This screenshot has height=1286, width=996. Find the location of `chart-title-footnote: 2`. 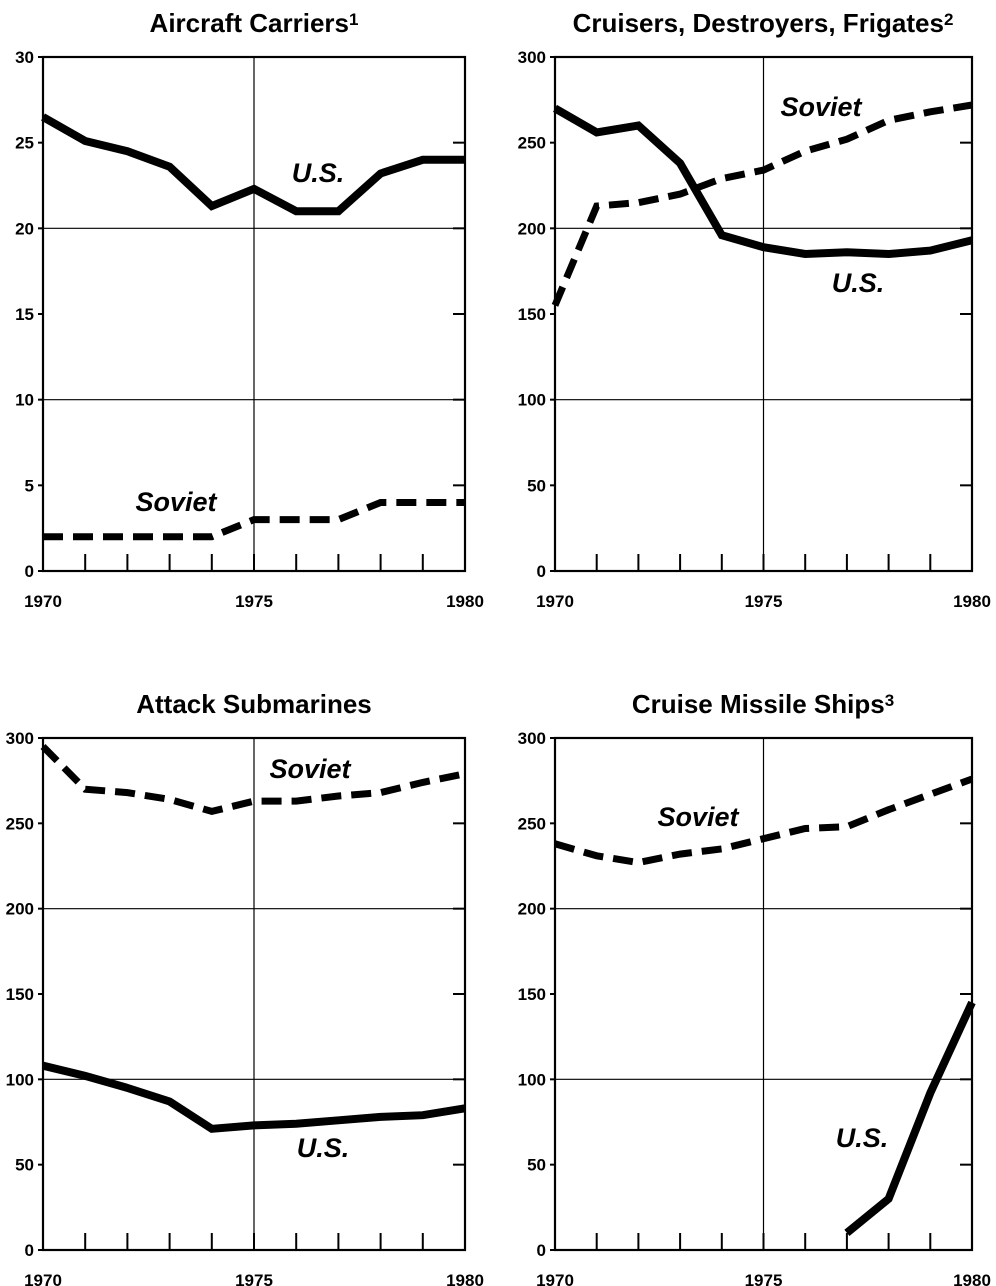

chart-title-footnote: 2 is located at coordinates (948, 19).